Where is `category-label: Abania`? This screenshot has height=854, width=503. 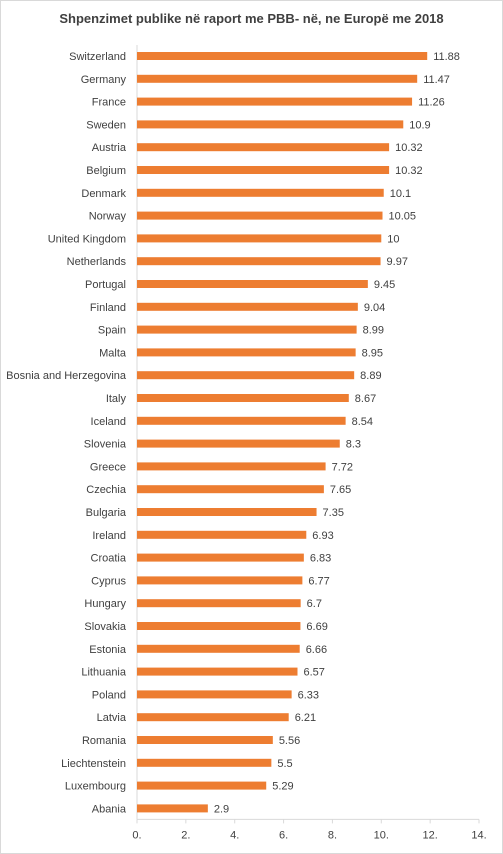 category-label: Abania is located at coordinates (109, 809).